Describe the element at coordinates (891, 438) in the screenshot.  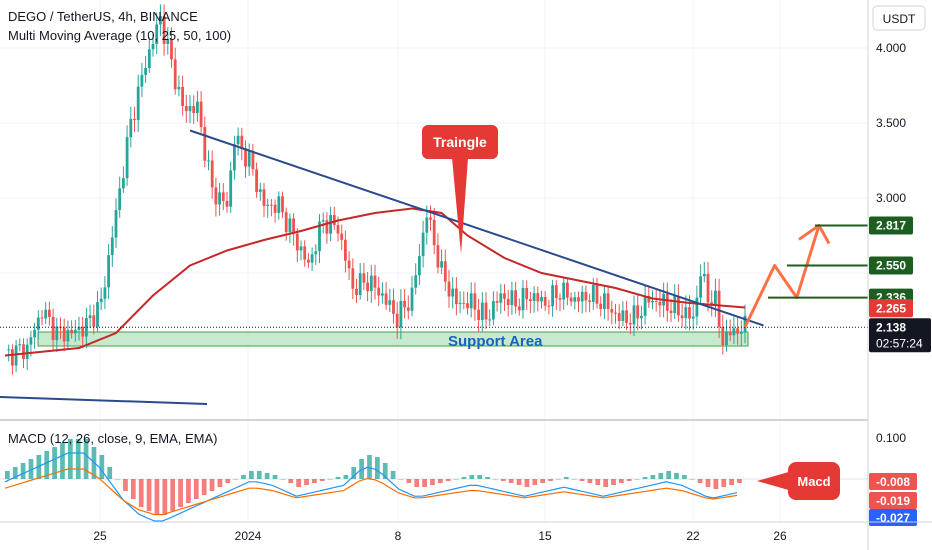
I see `macd-scale-label: 0.100` at that location.